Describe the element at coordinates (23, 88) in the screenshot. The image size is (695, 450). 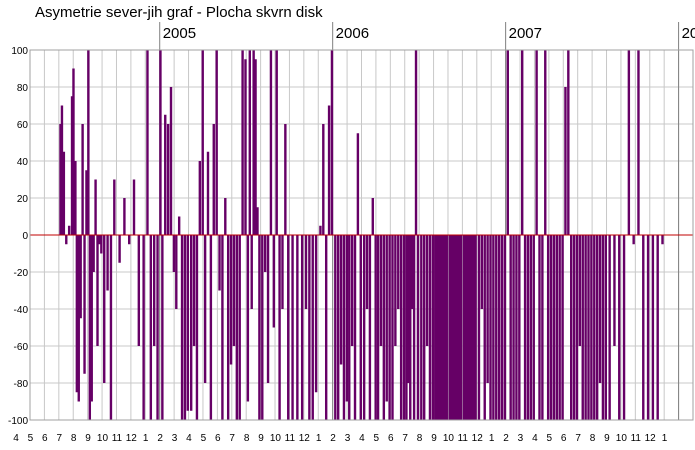
I see `y-tick-label: 80` at that location.